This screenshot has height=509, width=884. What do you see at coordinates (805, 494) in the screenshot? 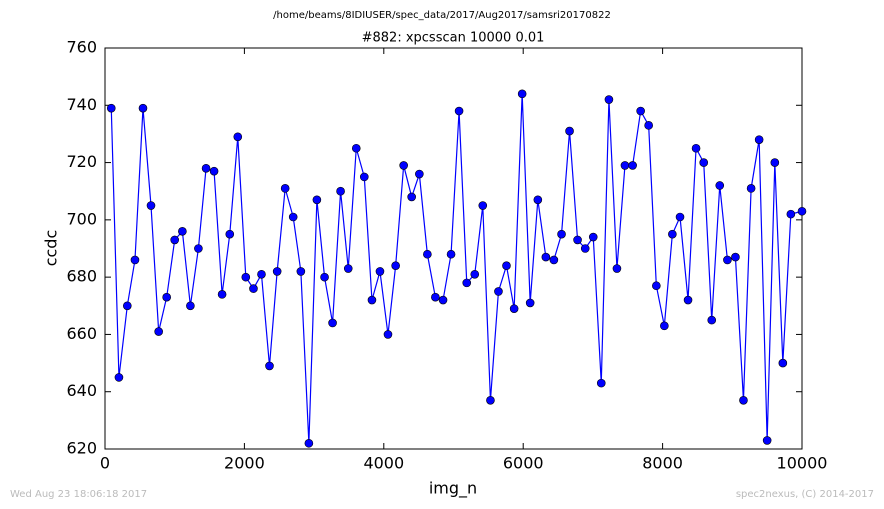
I see `footer-right: spec2nexus, (C) 2014-2017` at bounding box center [805, 494].